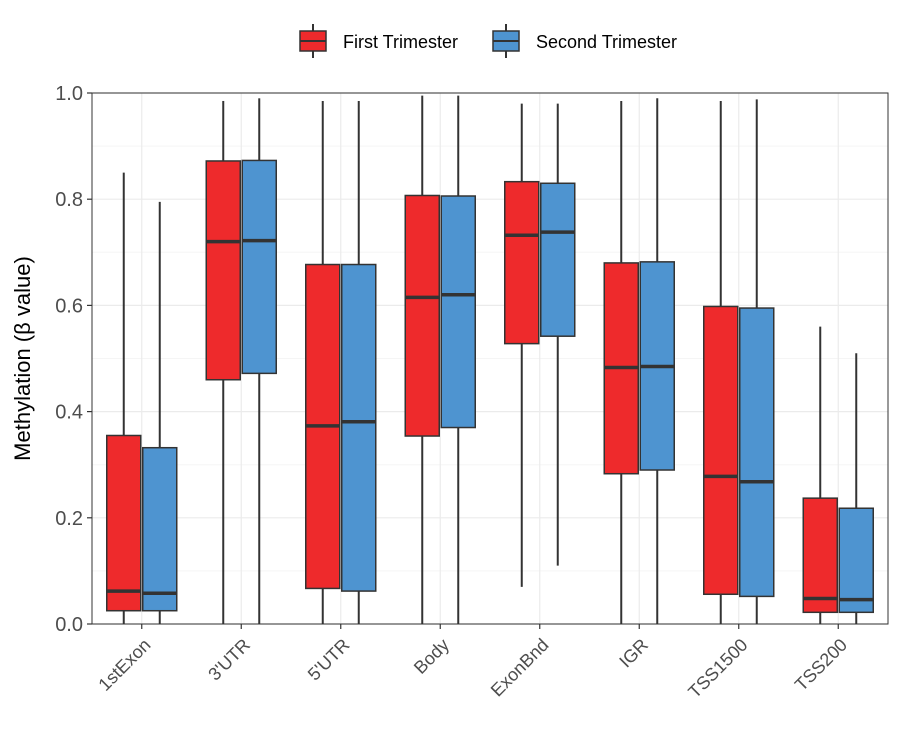  I want to click on box-IGR-Second Trimester, so click(657, 361).